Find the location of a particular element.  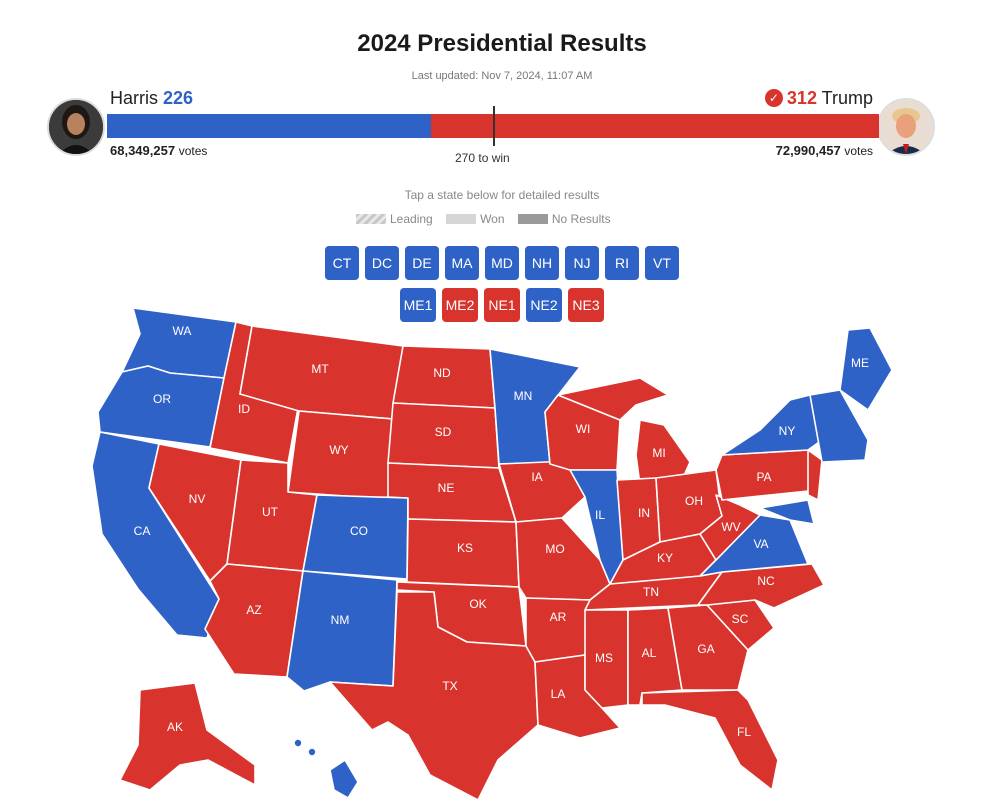

state-label-or: OR is located at coordinates (162, 399).